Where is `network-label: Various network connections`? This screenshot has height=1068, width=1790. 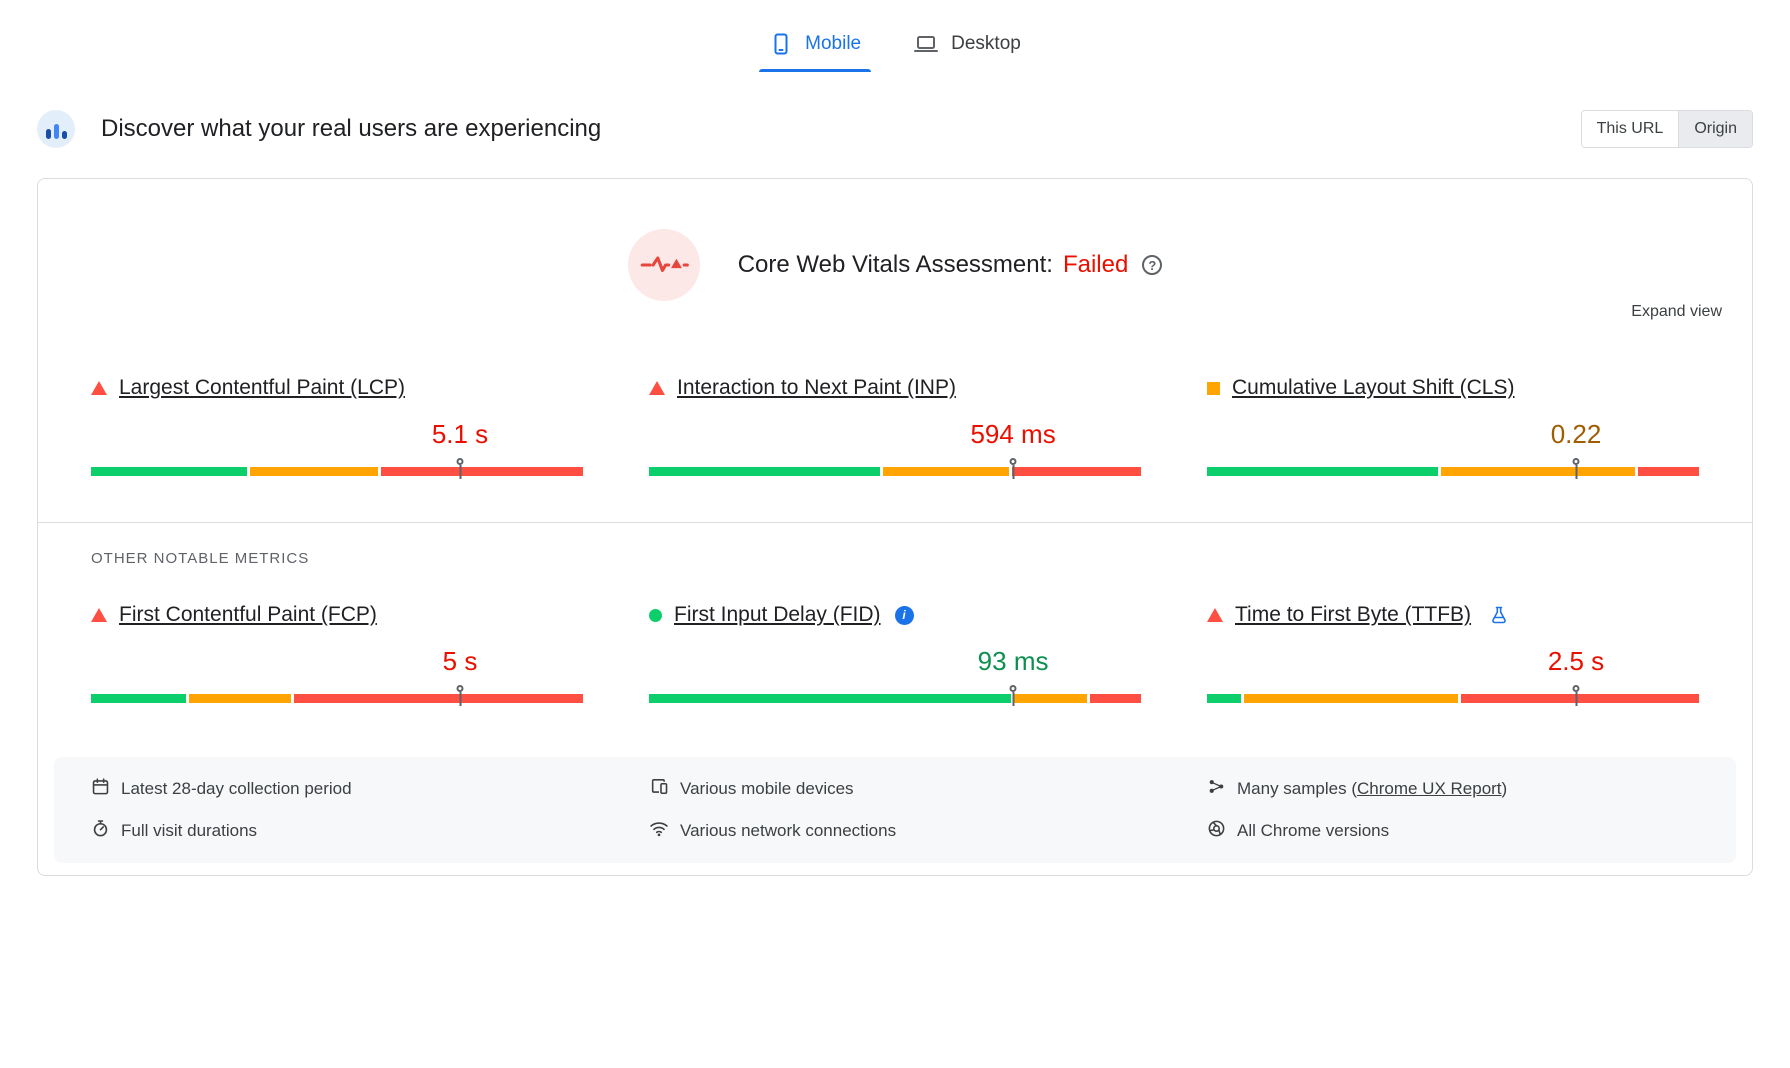
network-label: Various network connections is located at coordinates (788, 830).